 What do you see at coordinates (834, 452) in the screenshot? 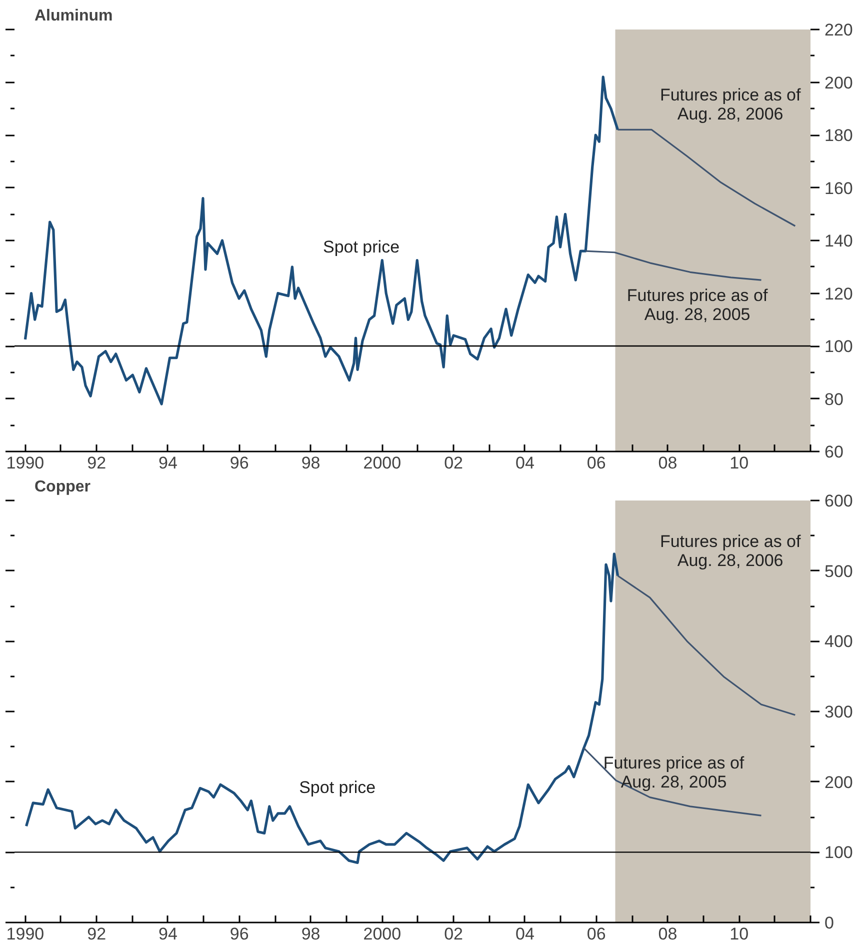
I see `y-tick-label: 60` at bounding box center [834, 452].